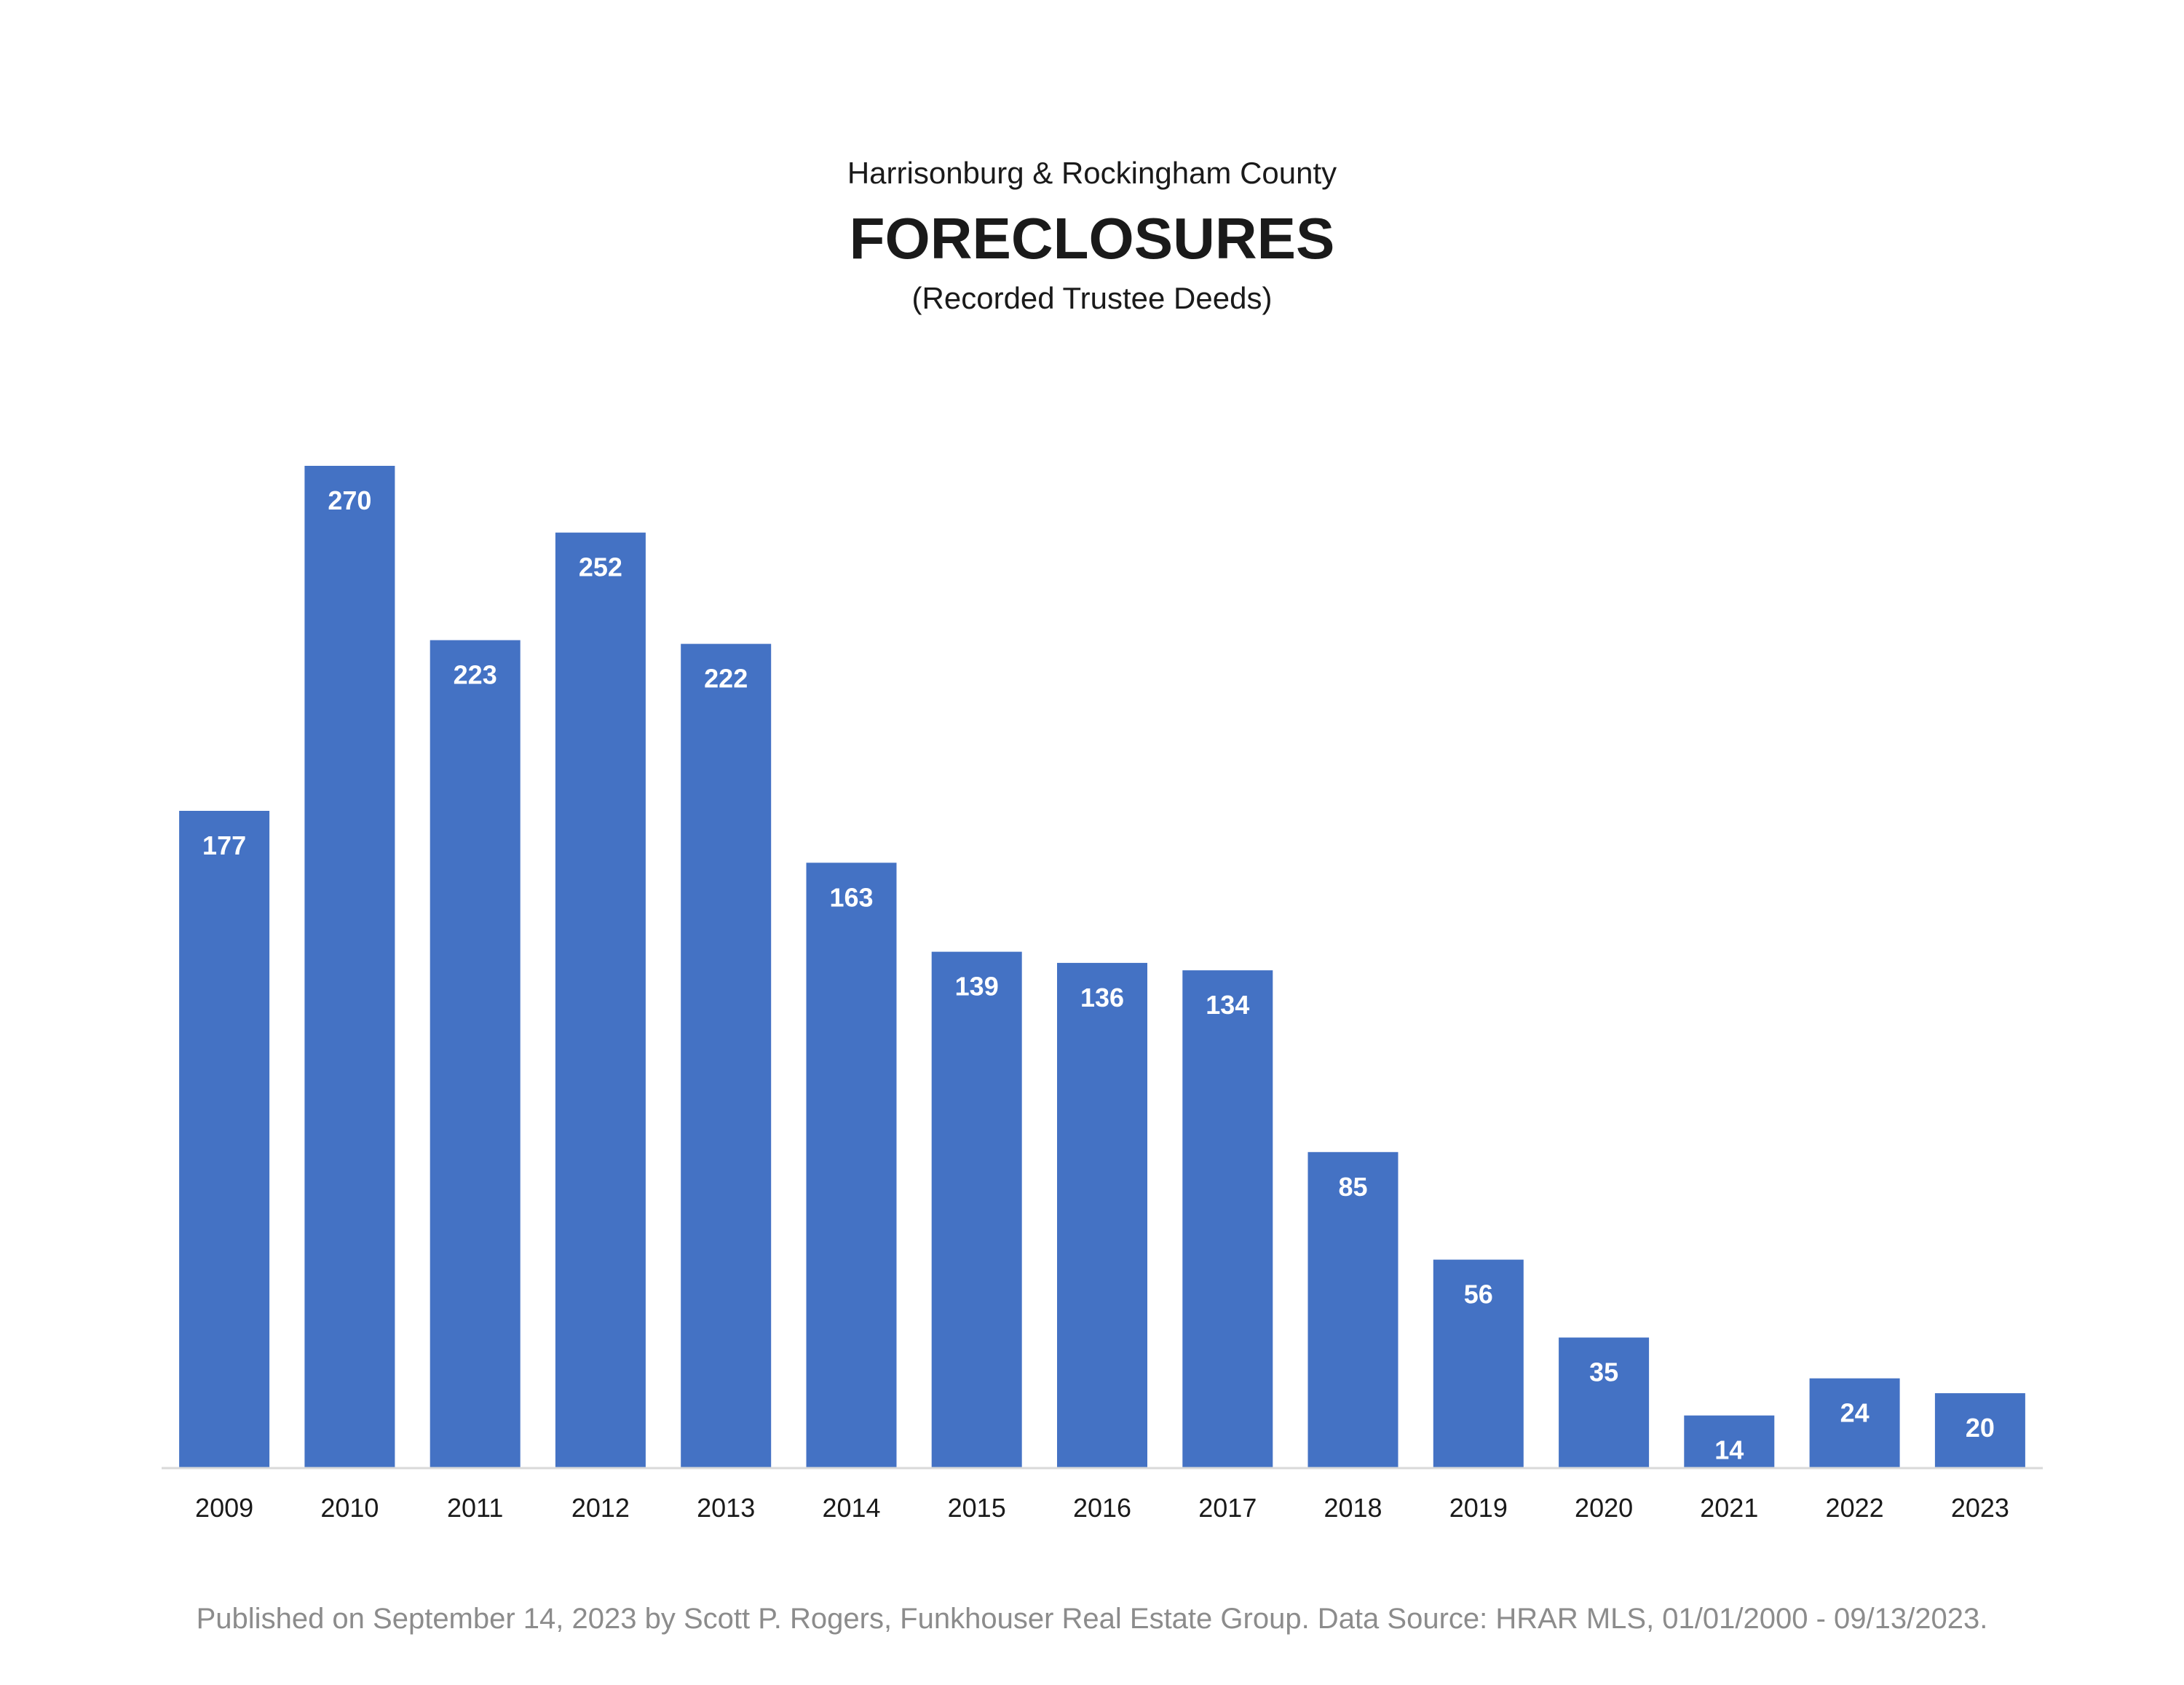 The height and width of the screenshot is (1685, 2184). Describe the element at coordinates (600, 1000) in the screenshot. I see `bar-2012` at that location.